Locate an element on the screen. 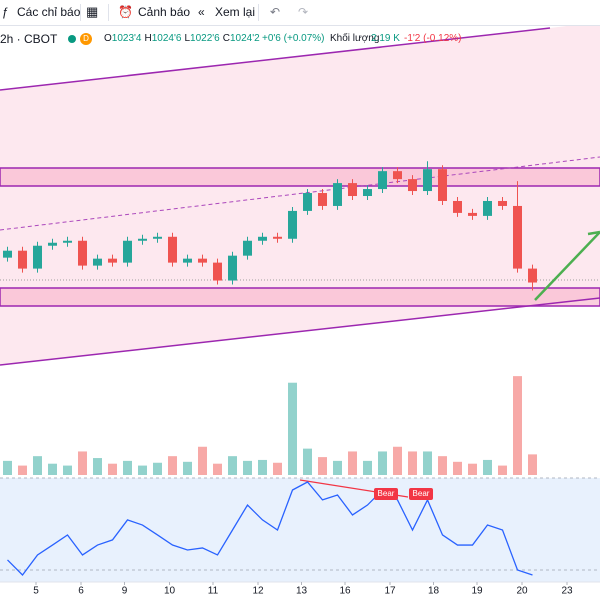 Image resolution: width=600 pixels, height=600 pixels. undo-button: ↶ is located at coordinates (275, 12).